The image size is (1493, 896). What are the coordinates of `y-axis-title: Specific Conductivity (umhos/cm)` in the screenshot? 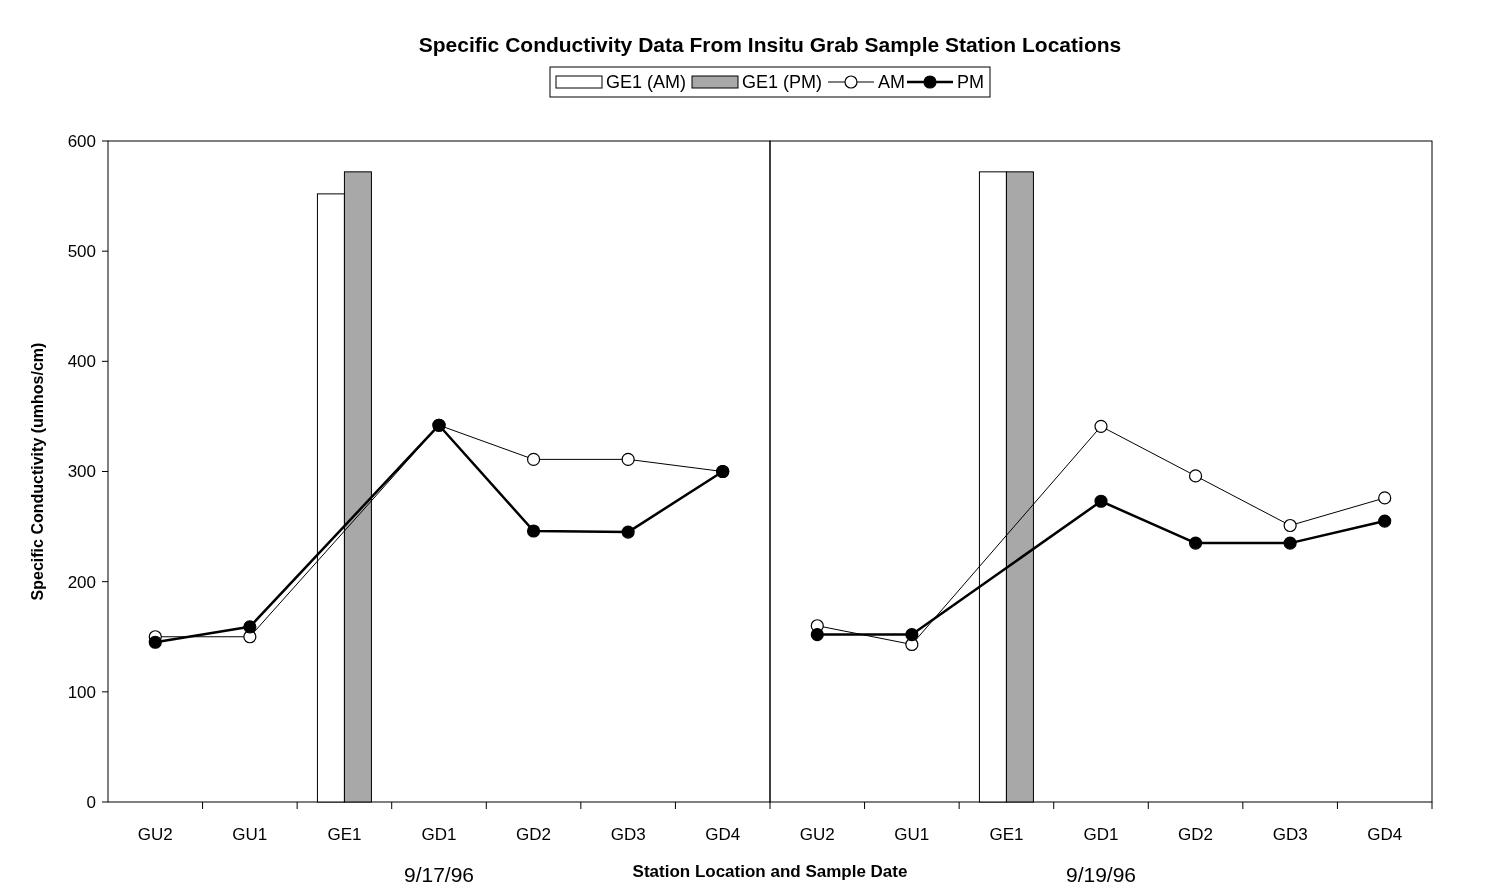 It's located at (37, 471).